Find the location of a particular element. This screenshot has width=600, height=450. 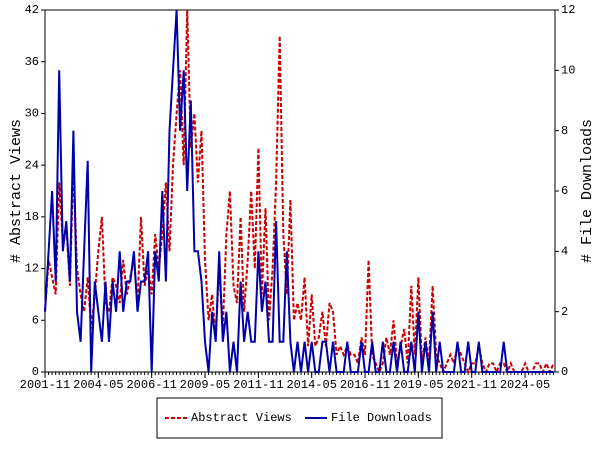

x-tick-label: 2014-05 is located at coordinates (311, 385).